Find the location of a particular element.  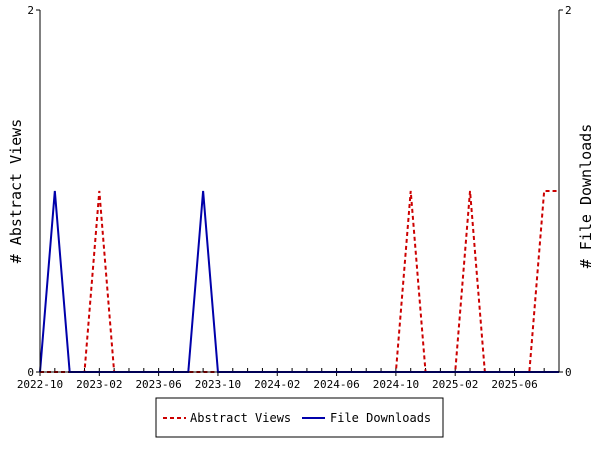

legend-label-file-downloads: File Downloads is located at coordinates (380, 418).